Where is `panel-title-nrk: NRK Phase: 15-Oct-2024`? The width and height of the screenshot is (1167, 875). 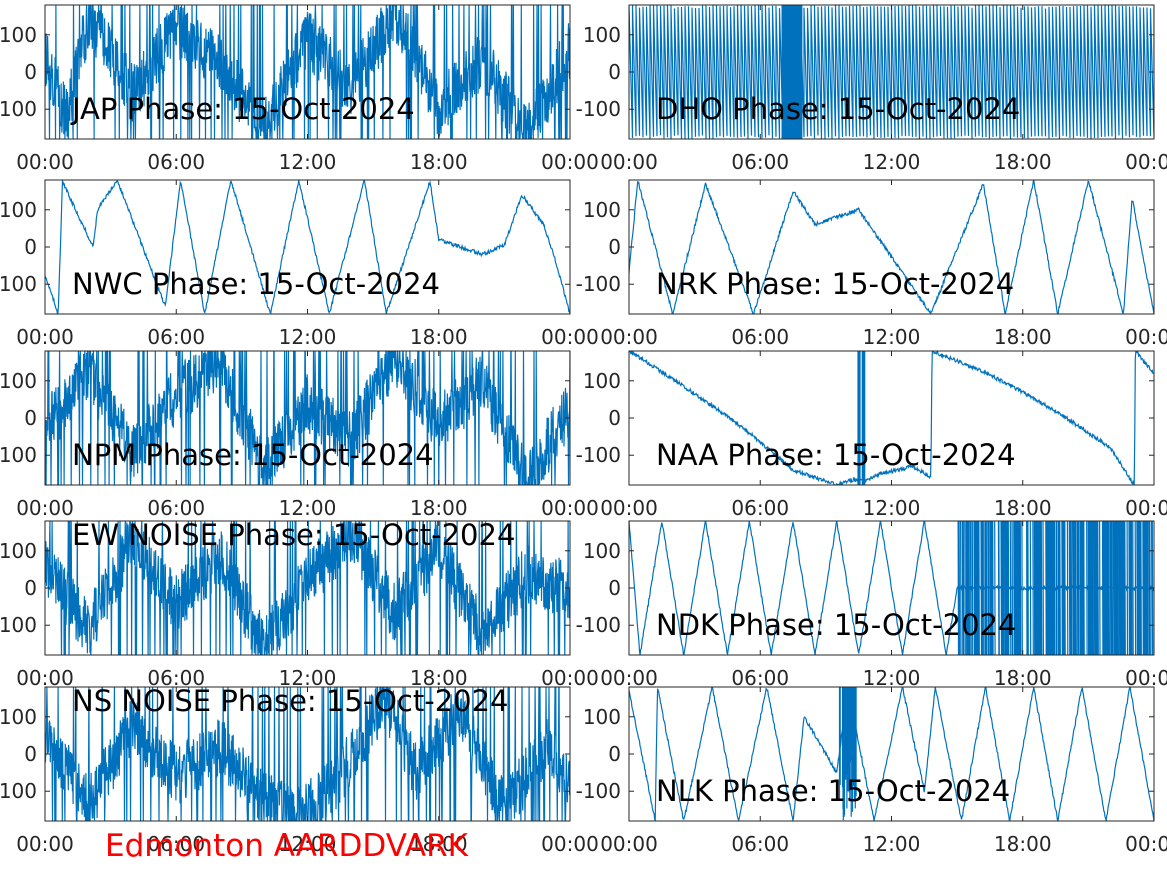 panel-title-nrk: NRK Phase: 15-Oct-2024 is located at coordinates (835, 284).